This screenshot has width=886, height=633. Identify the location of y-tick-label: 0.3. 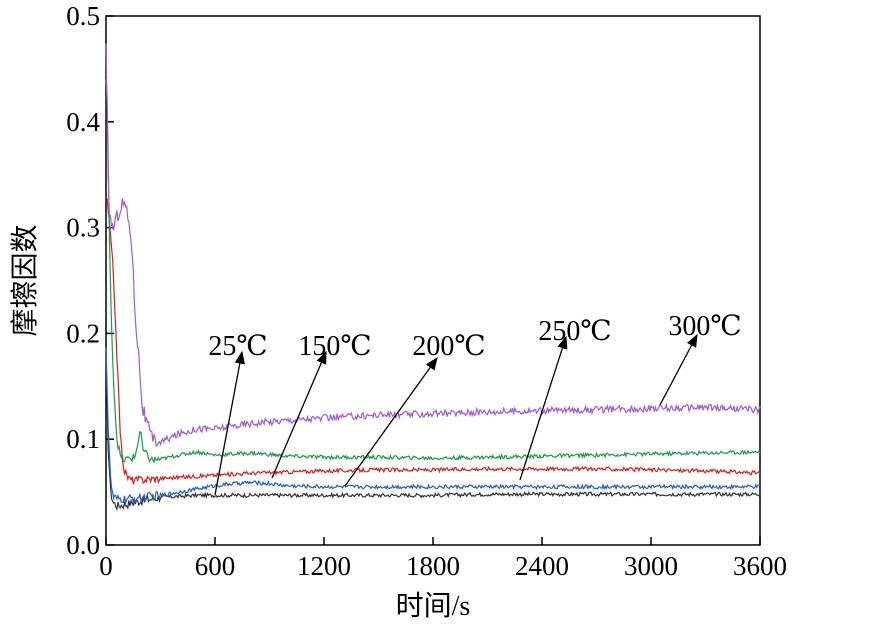
(83, 228).